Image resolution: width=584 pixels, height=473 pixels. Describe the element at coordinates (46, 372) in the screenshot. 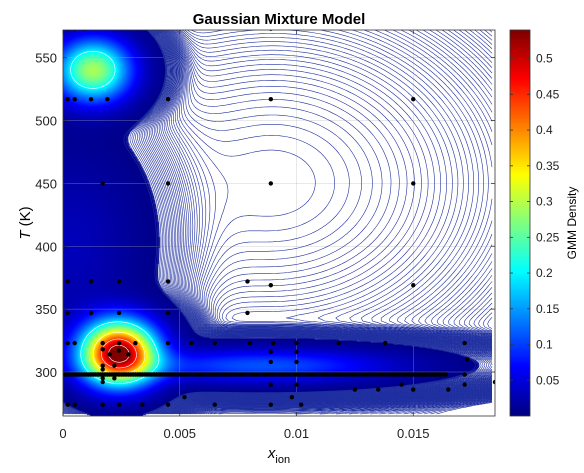

I see `y-tick-label: 300` at that location.